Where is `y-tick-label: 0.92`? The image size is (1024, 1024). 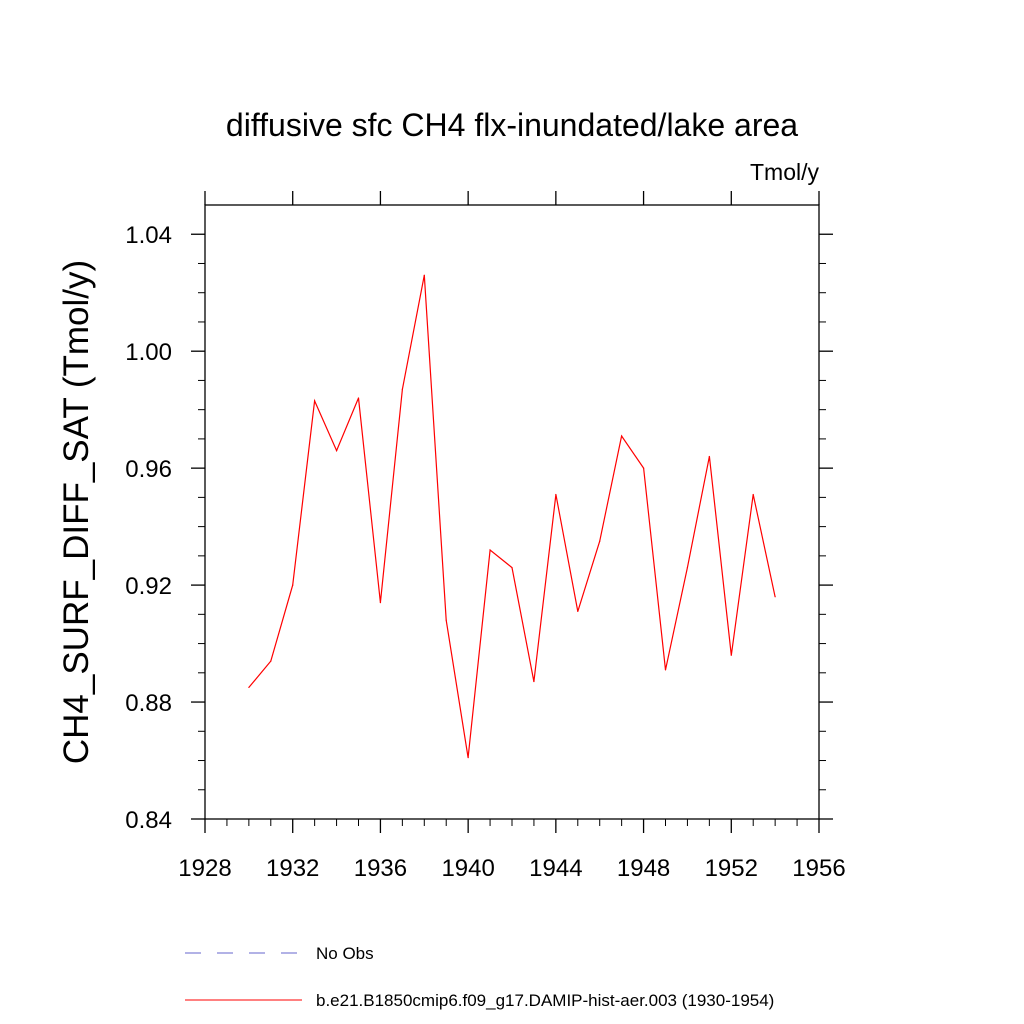 y-tick-label: 0.92 is located at coordinates (148, 586).